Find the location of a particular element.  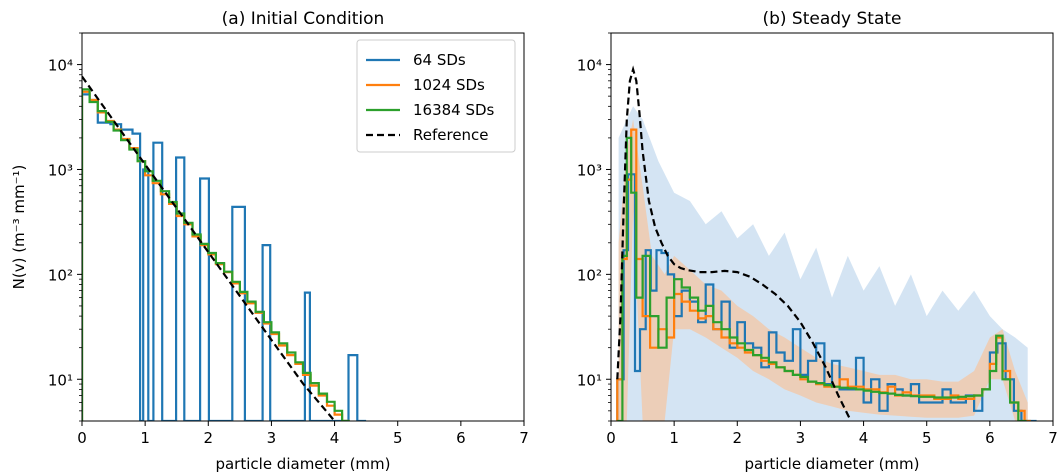

y-axis-label: N(v) (m⁻³ mm⁻¹) is located at coordinates (19, 227).